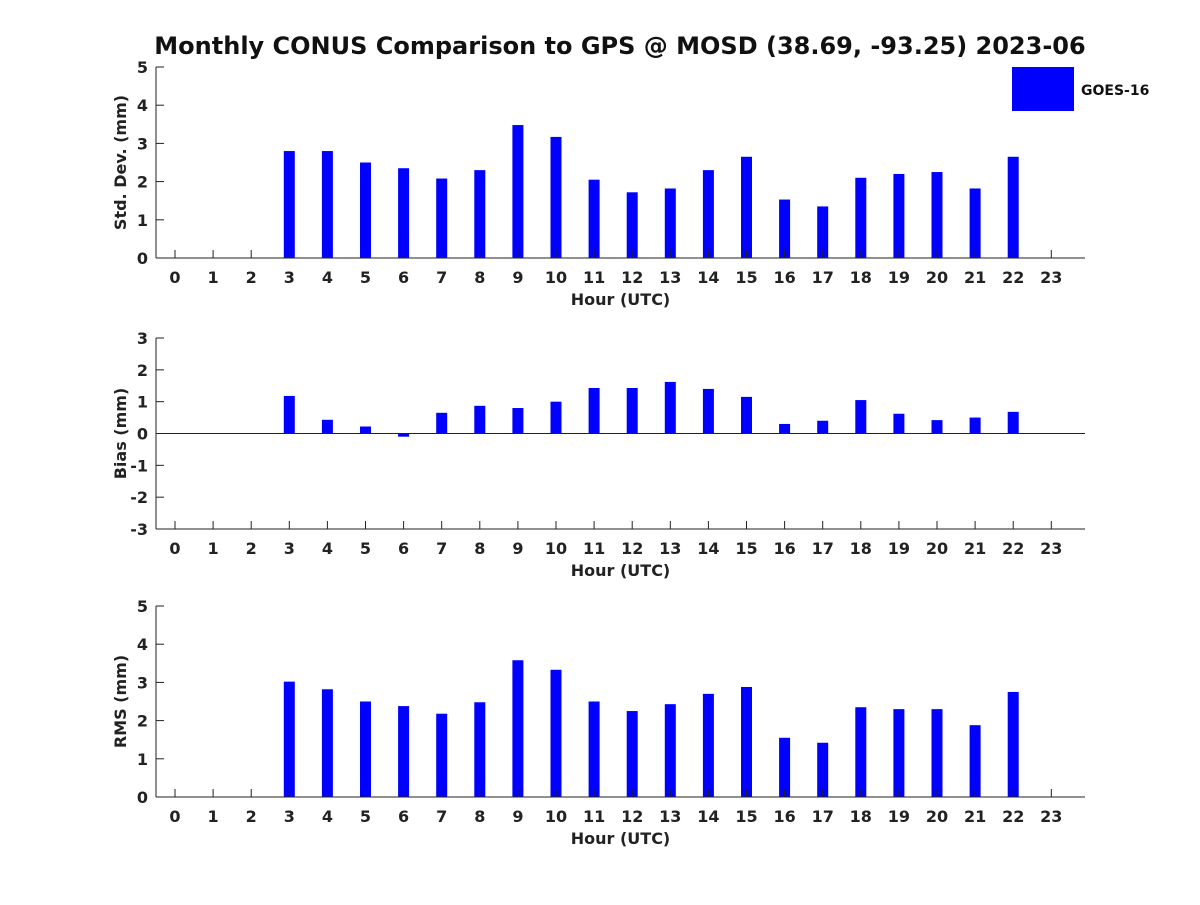 The width and height of the screenshot is (1200, 905). Describe the element at coordinates (139, 529) in the screenshot. I see `y-tick-label: -3` at that location.